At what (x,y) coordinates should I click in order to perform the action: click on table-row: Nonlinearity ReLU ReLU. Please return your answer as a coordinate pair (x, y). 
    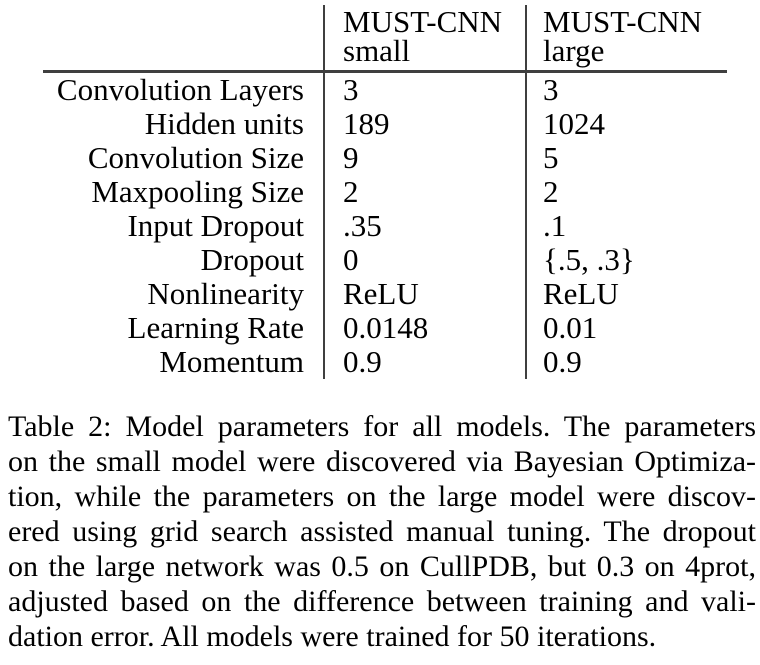
    Looking at the image, I should click on (380, 294).